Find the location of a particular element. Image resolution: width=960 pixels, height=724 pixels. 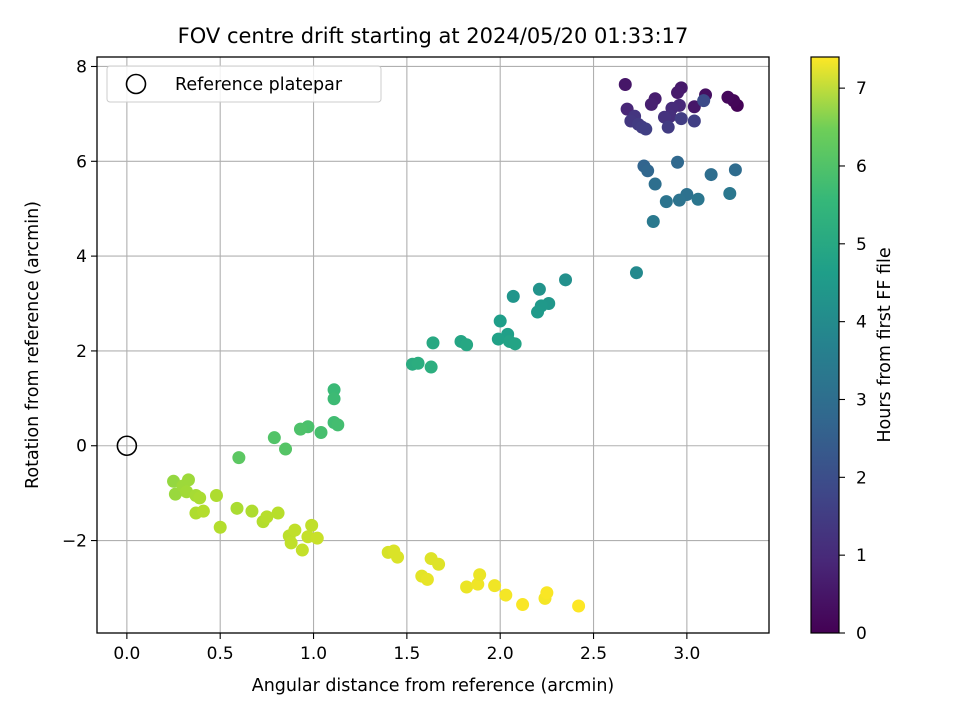

y-tick-label: 2 is located at coordinates (81, 352).